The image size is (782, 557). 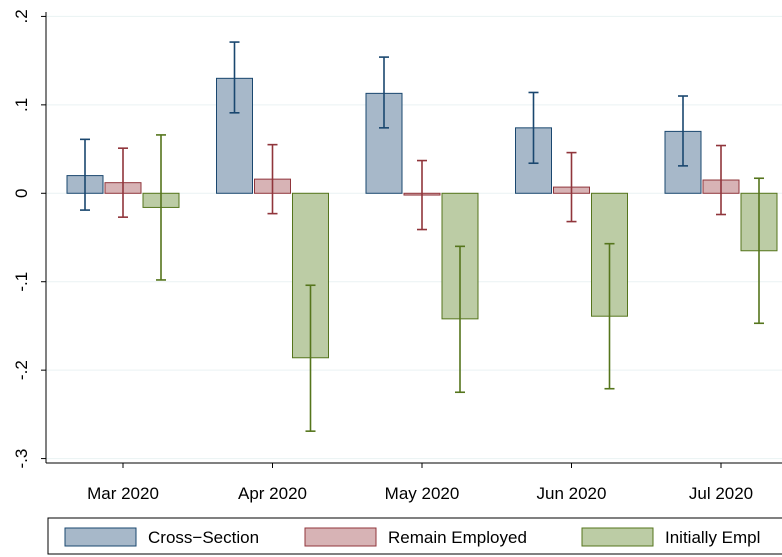 I want to click on x-tick-label: May 2020, so click(x=422, y=493).